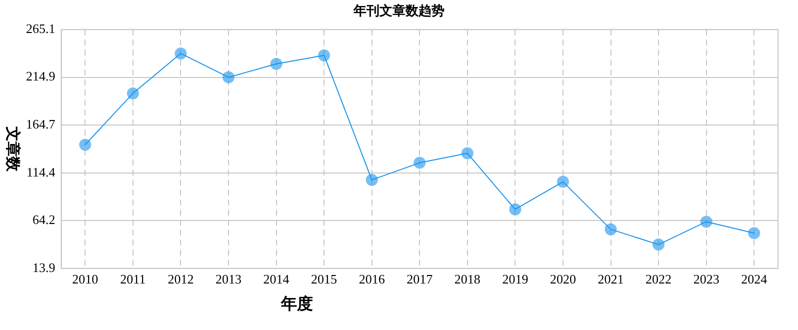 Image resolution: width=798 pixels, height=330 pixels. Describe the element at coordinates (133, 279) in the screenshot. I see `x-tick-label: 2011` at that location.